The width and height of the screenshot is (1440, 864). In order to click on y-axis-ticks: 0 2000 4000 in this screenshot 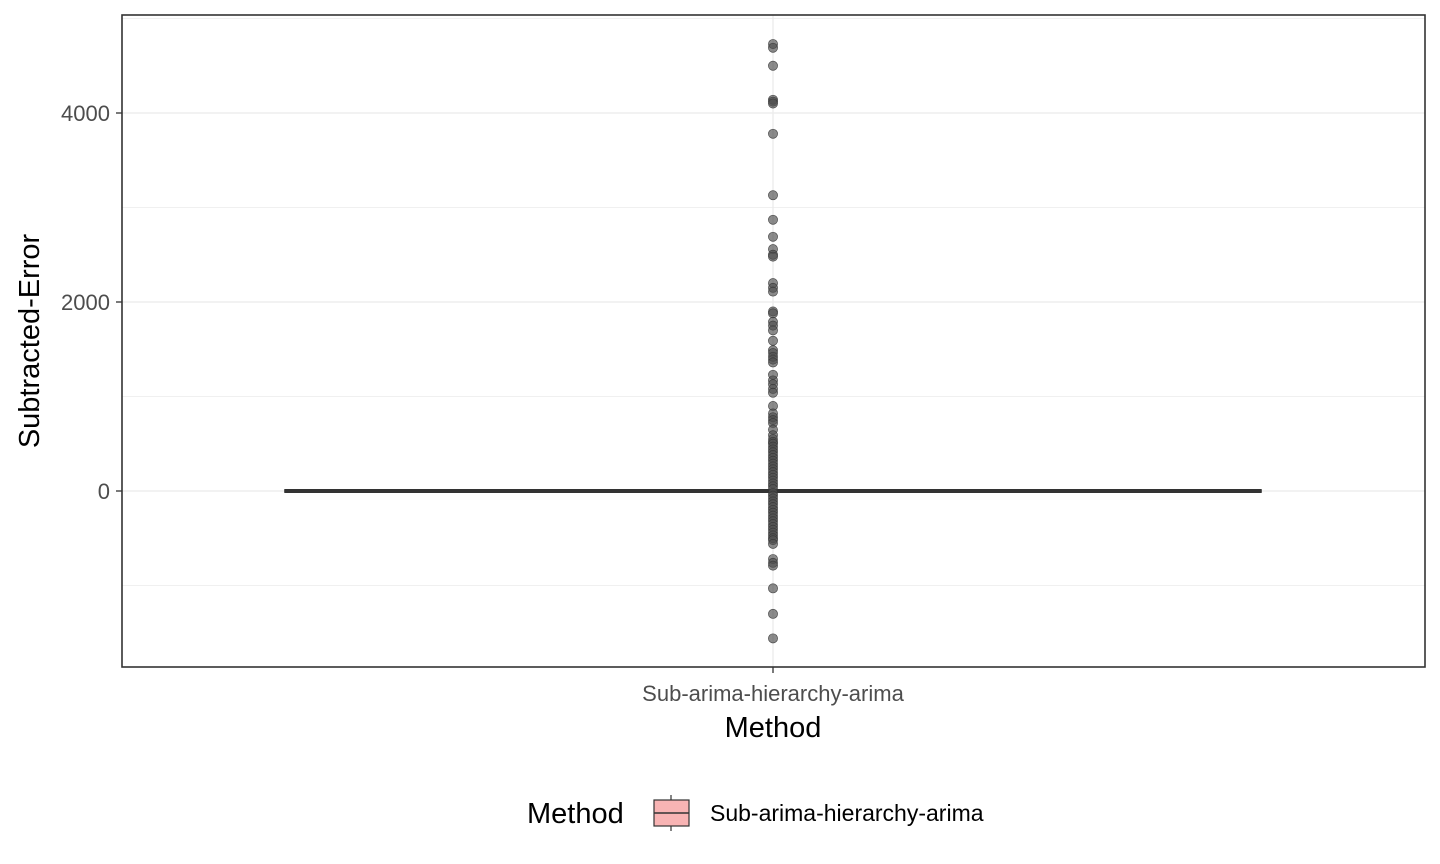, I will do `click(91, 302)`.